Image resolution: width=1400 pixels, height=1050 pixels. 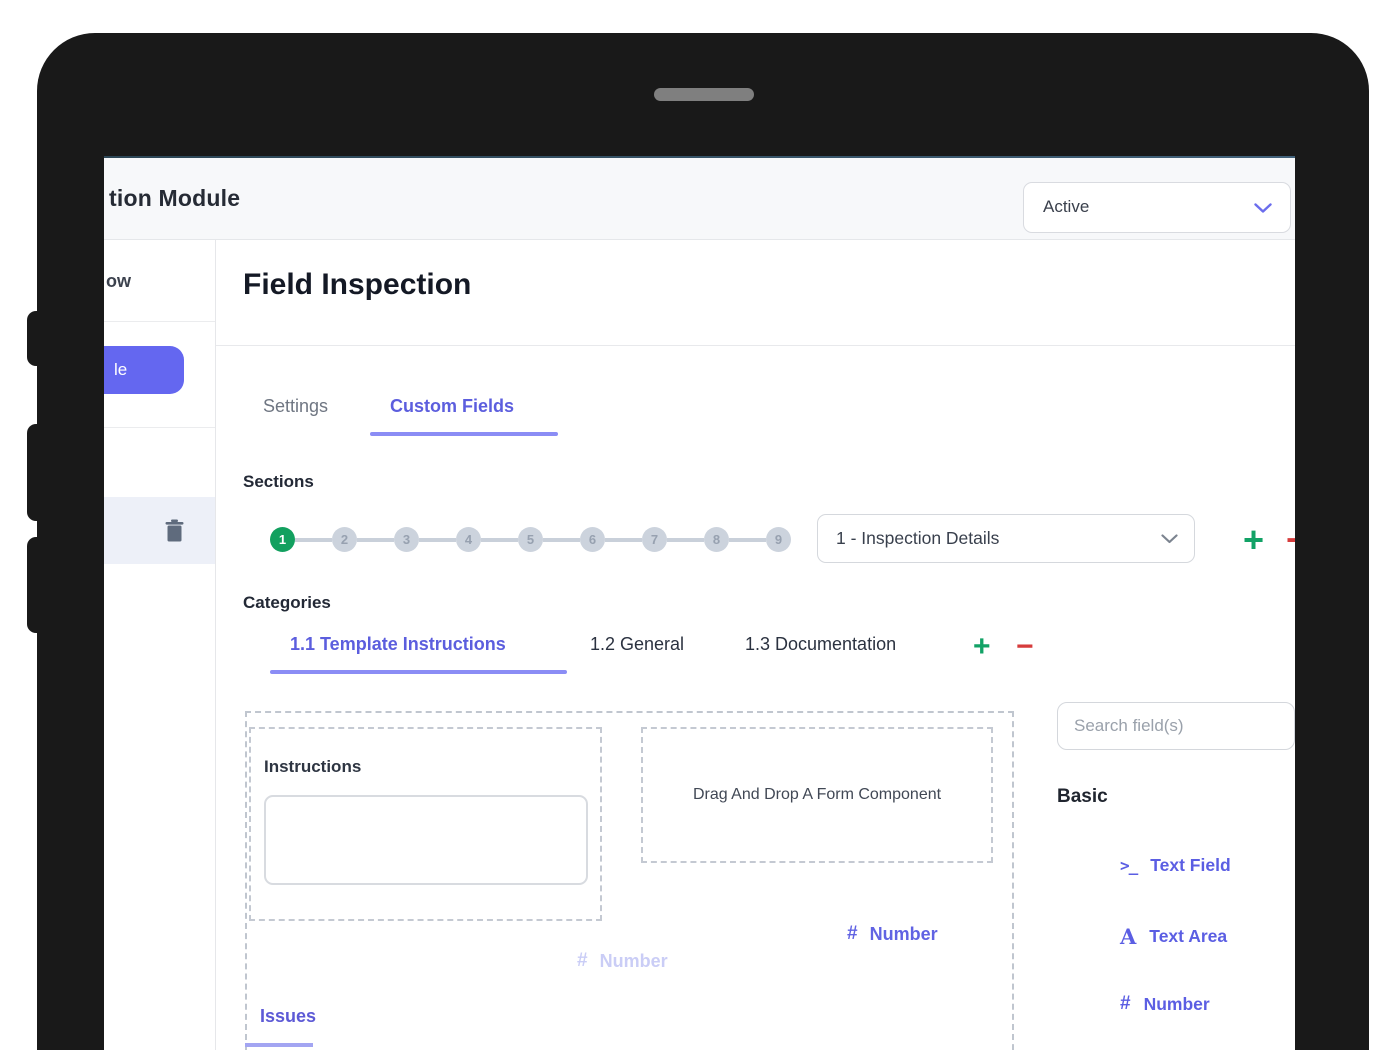 I want to click on ghost-field-label: Number, so click(x=633, y=960).